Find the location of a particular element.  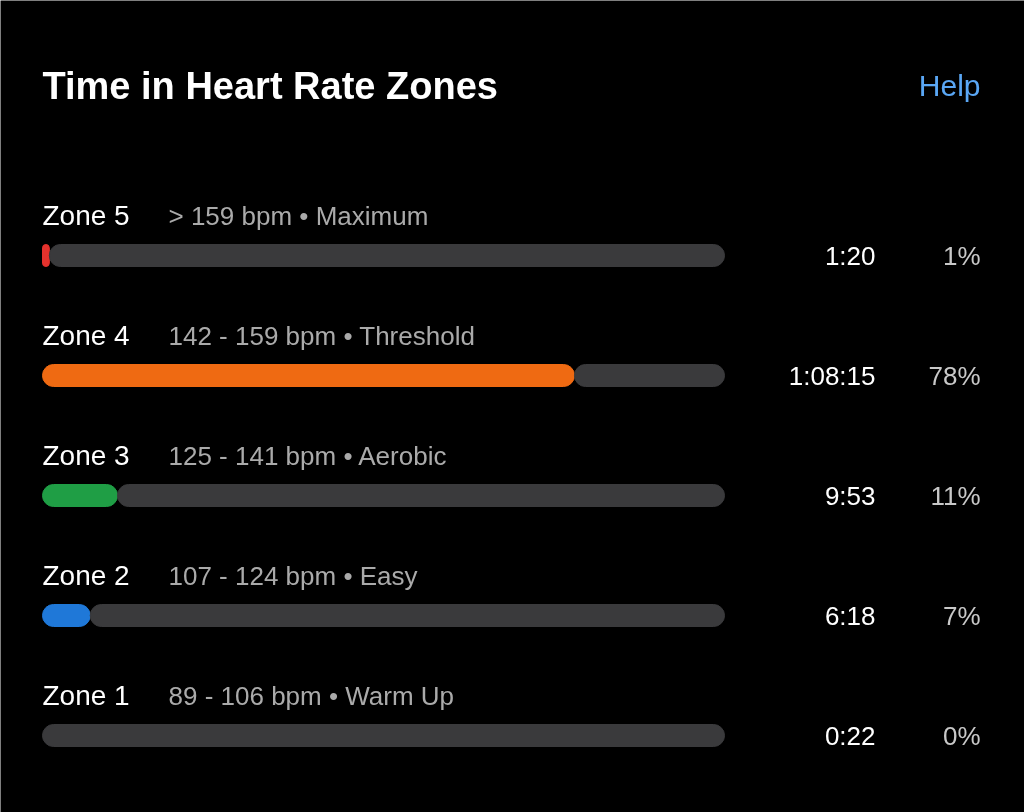

text: 1:08:15 is located at coordinates (832, 375).